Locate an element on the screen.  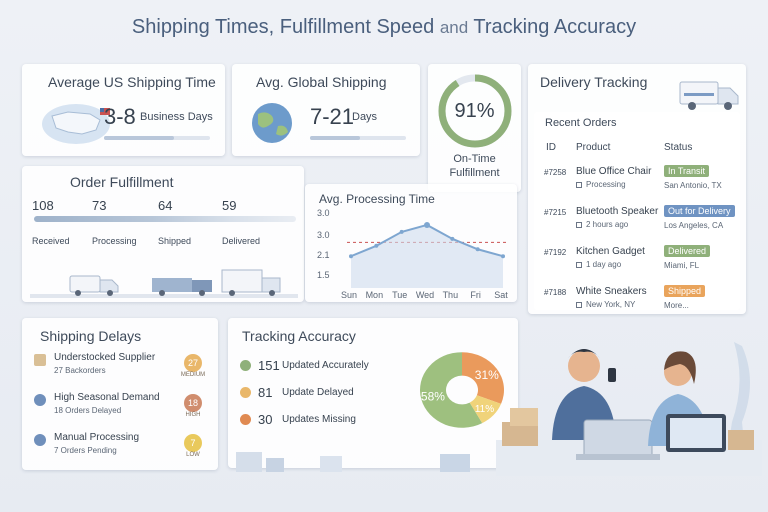
fulfillment-stage-value: 64 is located at coordinates (165, 205).